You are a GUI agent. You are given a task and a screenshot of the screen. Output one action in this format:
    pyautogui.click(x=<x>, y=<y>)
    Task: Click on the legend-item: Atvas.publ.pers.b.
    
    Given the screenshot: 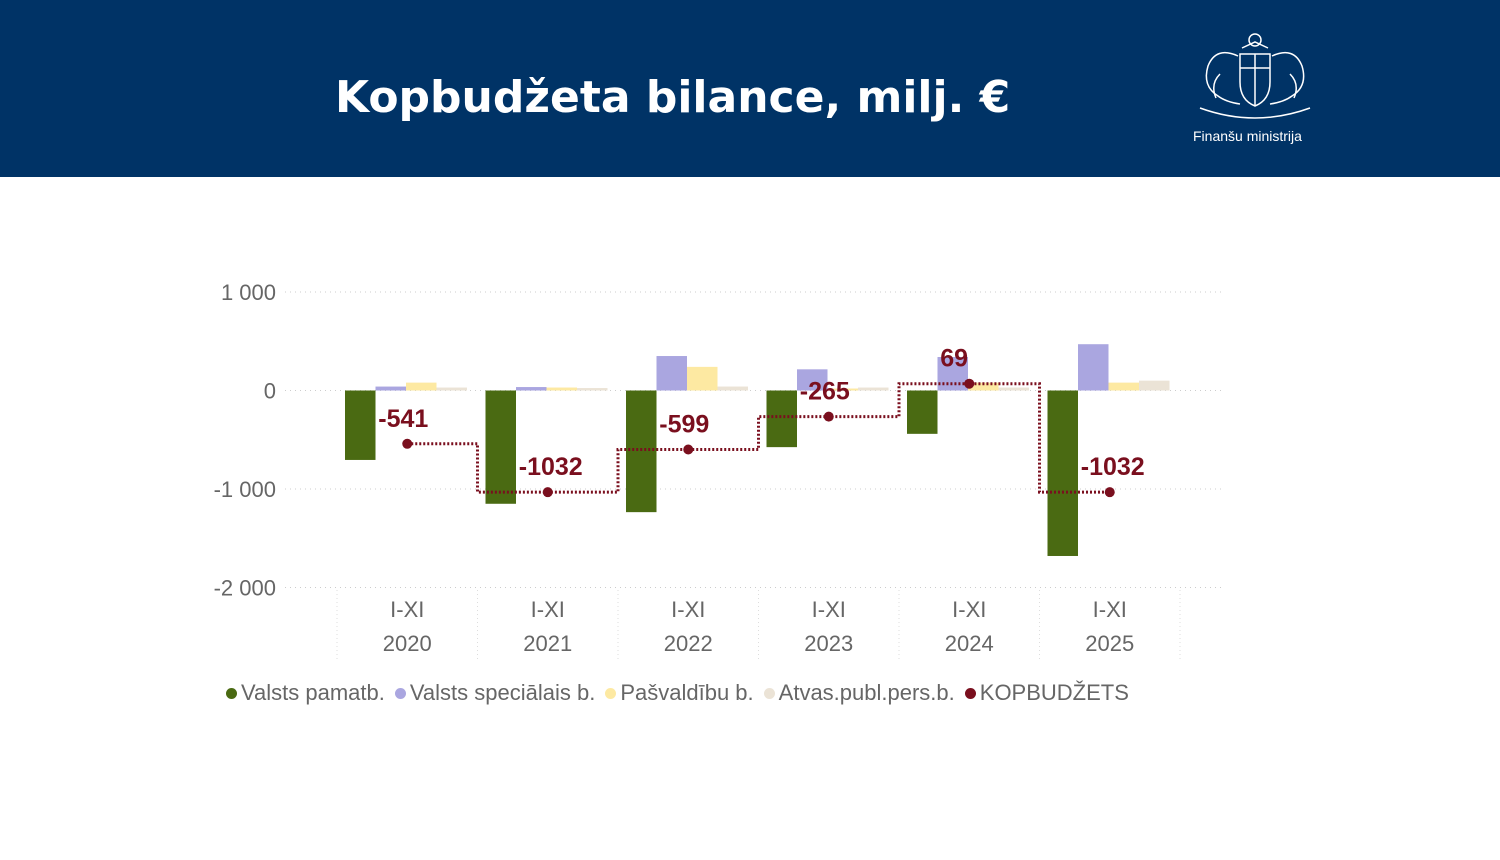 What is the action you would take?
    pyautogui.click(x=859, y=693)
    